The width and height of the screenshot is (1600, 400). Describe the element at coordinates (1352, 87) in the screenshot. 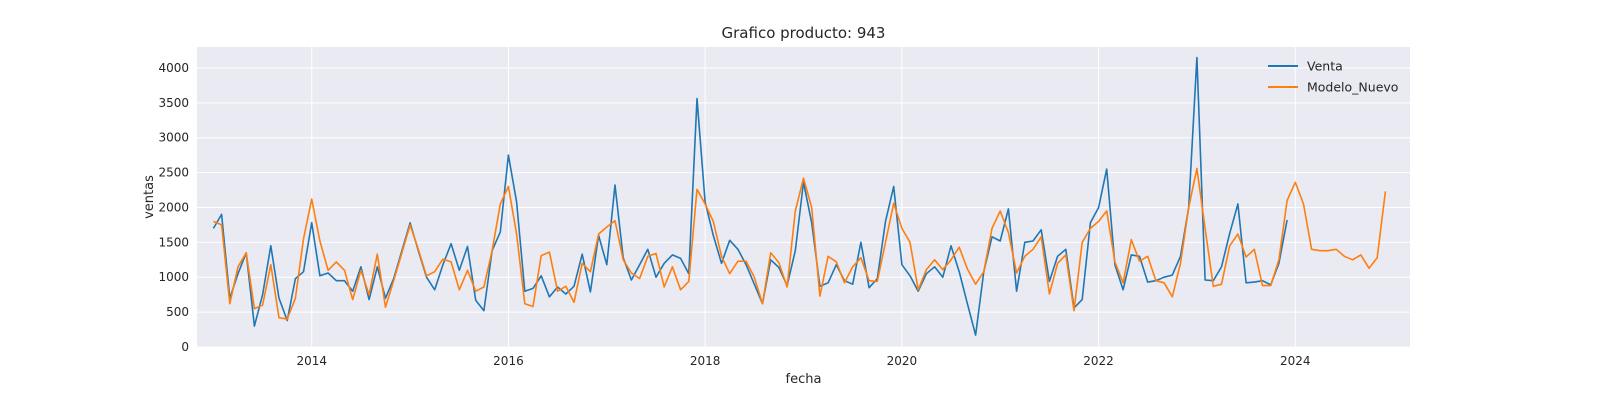

I see `legend-entry: Modelo_Nuevo` at that location.